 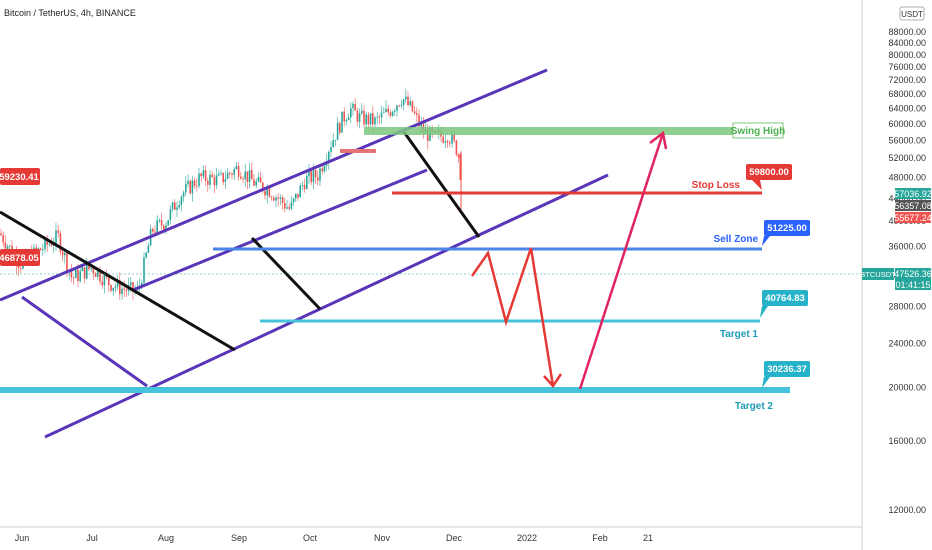 What do you see at coordinates (913, 206) in the screenshot?
I see `axis-tag-2-text: 56357.08` at bounding box center [913, 206].